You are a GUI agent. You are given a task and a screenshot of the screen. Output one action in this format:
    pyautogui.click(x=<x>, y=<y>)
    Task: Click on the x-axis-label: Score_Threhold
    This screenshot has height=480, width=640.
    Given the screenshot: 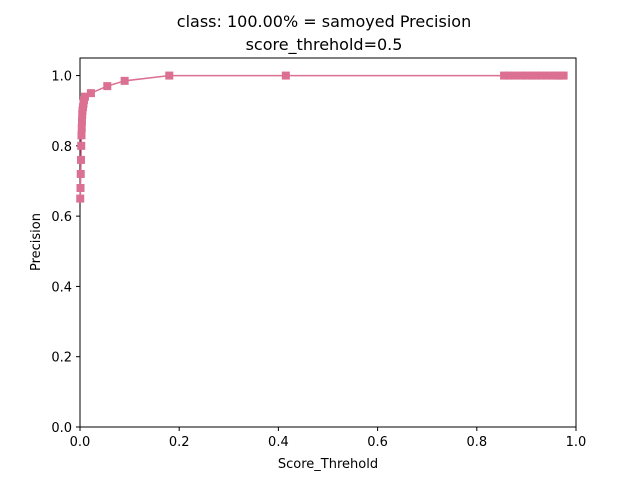 What is the action you would take?
    pyautogui.click(x=328, y=464)
    